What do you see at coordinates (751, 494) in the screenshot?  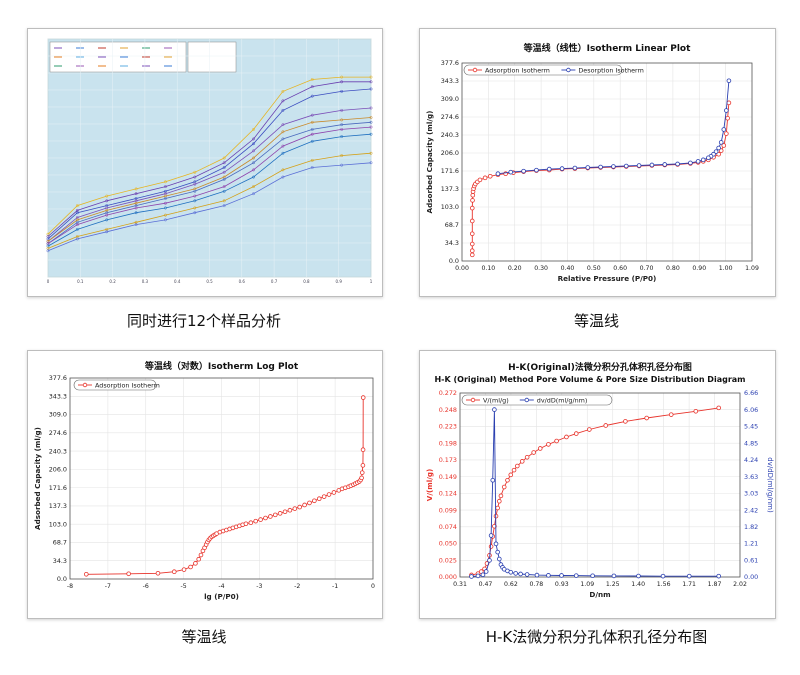 I see `hk-y2tick-label: 3.03` at bounding box center [751, 494].